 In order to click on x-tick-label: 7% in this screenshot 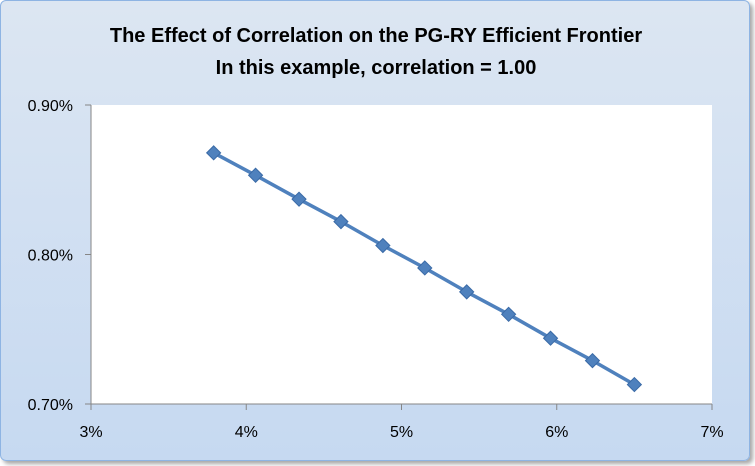, I will do `click(711, 432)`.